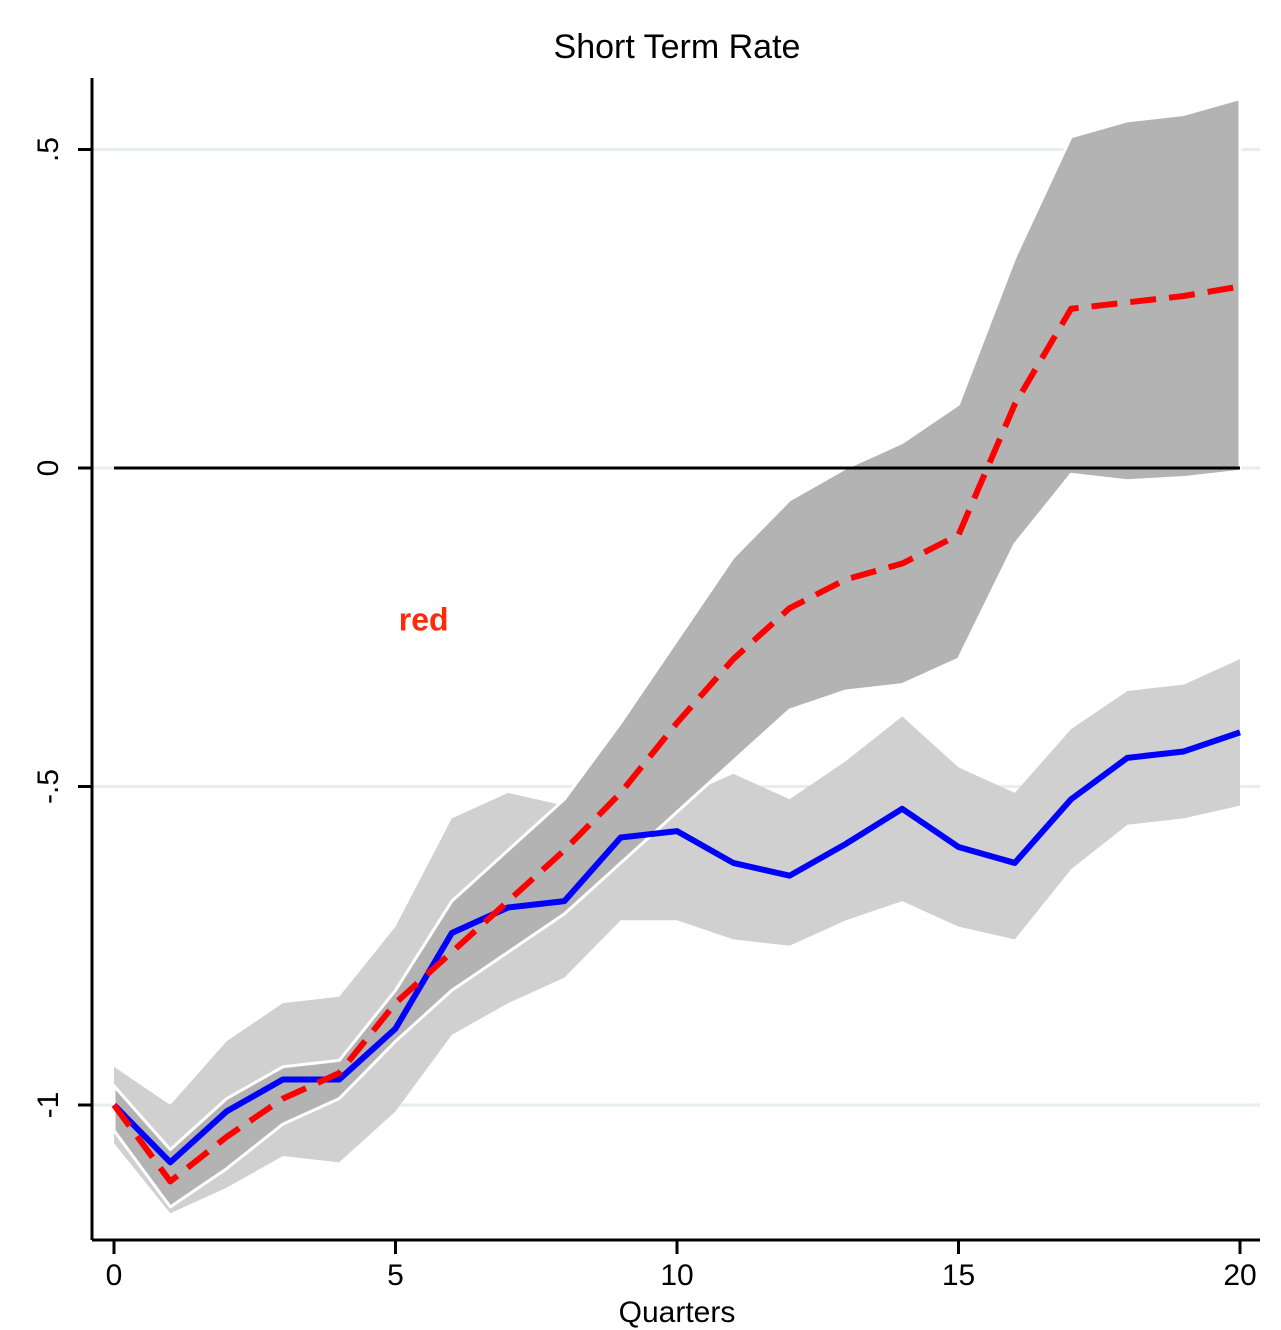 This screenshot has height=1330, width=1281. Describe the element at coordinates (48, 468) in the screenshot. I see `y-tick-label-2: 0` at that location.